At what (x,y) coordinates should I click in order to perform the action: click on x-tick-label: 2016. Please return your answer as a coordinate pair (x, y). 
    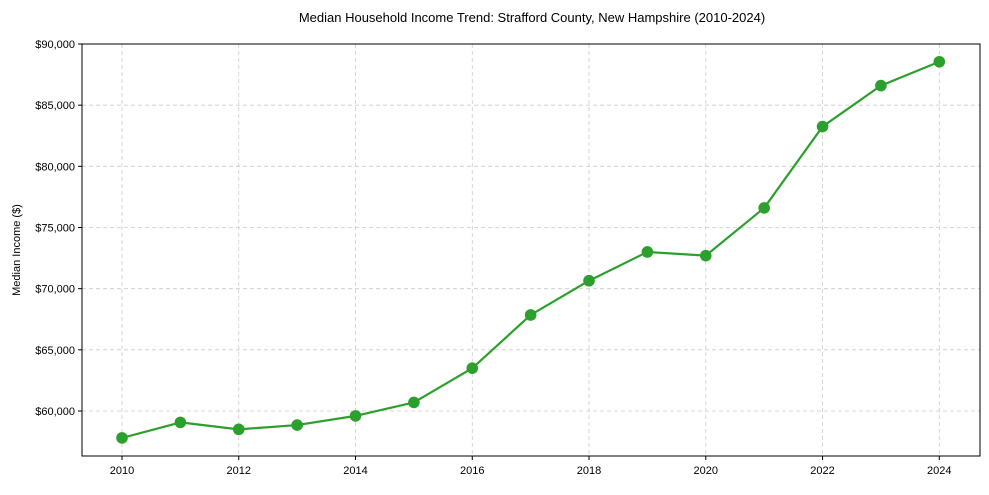
    Looking at the image, I should click on (472, 471).